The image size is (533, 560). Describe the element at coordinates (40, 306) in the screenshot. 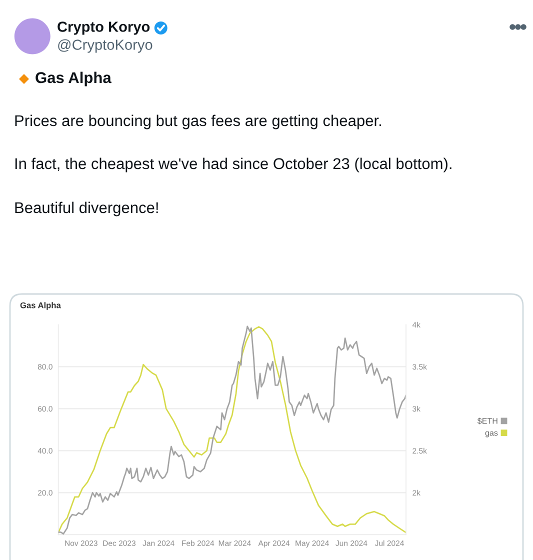

I see `chart-title: Gas Alpha` at that location.